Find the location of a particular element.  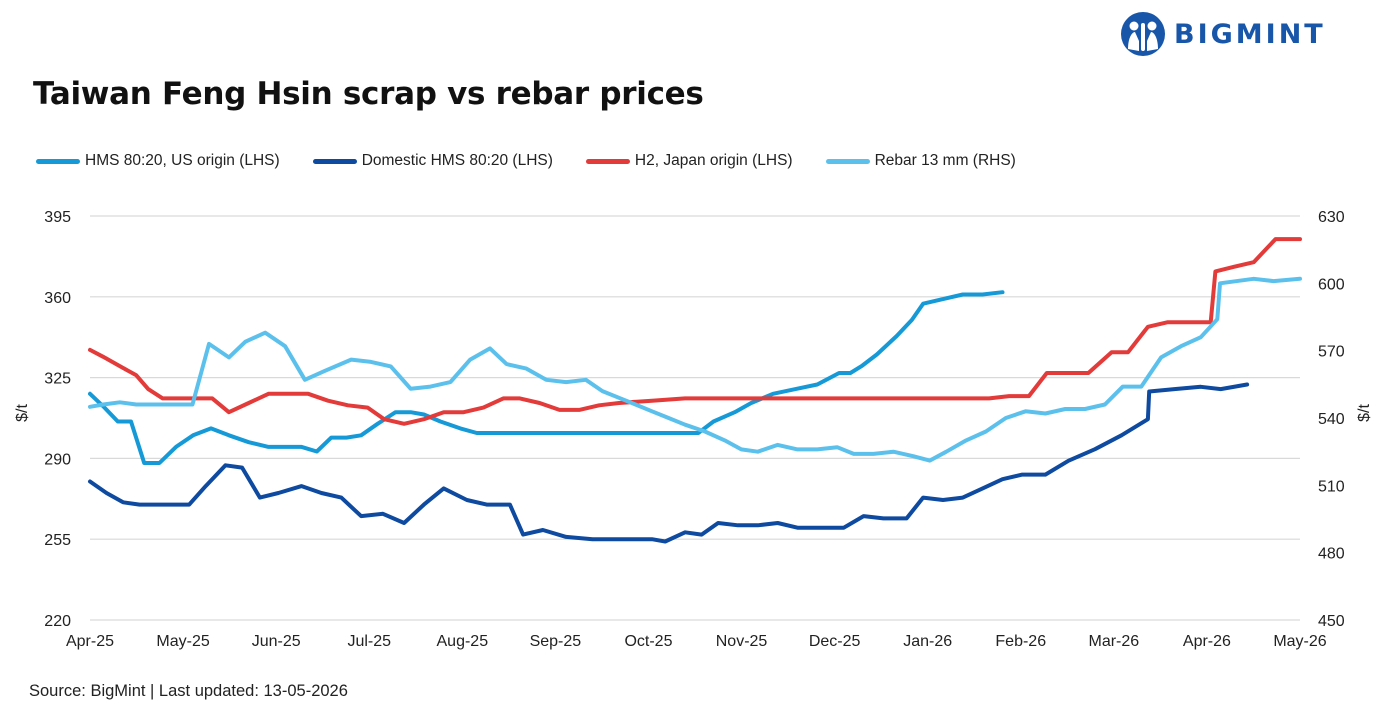

x-tick-label: Feb-26 is located at coordinates (1020, 641).